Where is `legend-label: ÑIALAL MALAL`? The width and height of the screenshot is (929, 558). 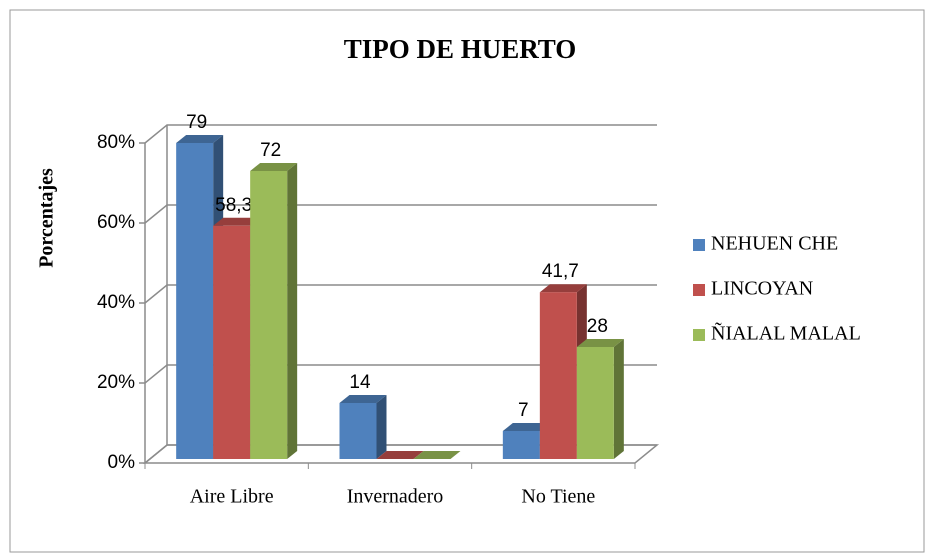
legend-label: ÑIALAL MALAL is located at coordinates (786, 333).